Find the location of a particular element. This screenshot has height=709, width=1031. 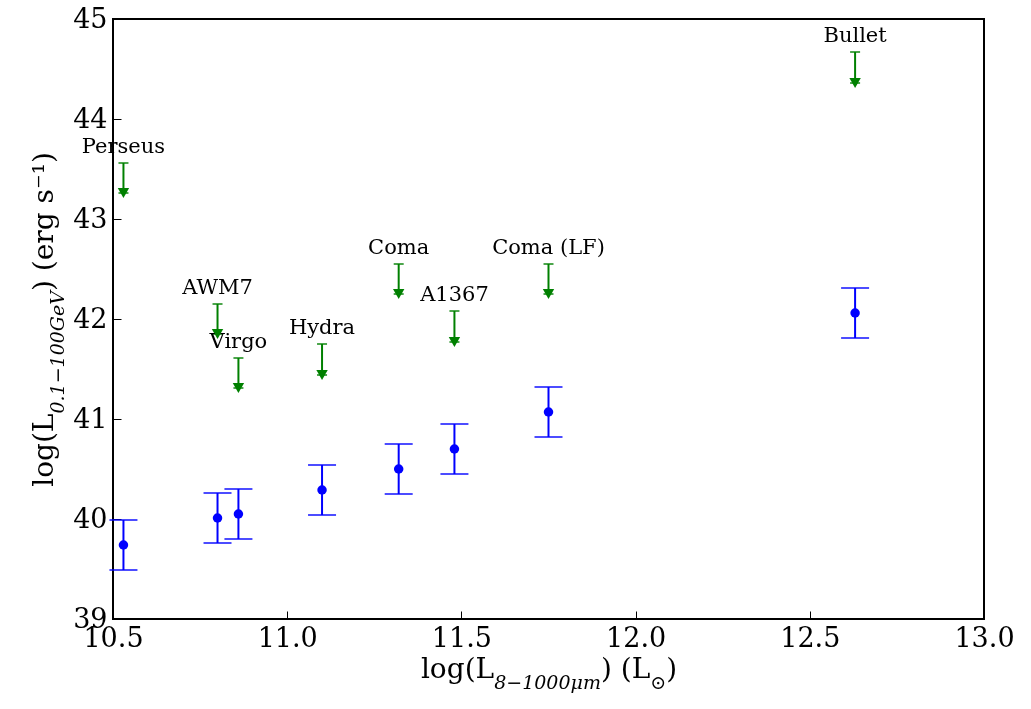

annotation: Bullet is located at coordinates (855, 35).